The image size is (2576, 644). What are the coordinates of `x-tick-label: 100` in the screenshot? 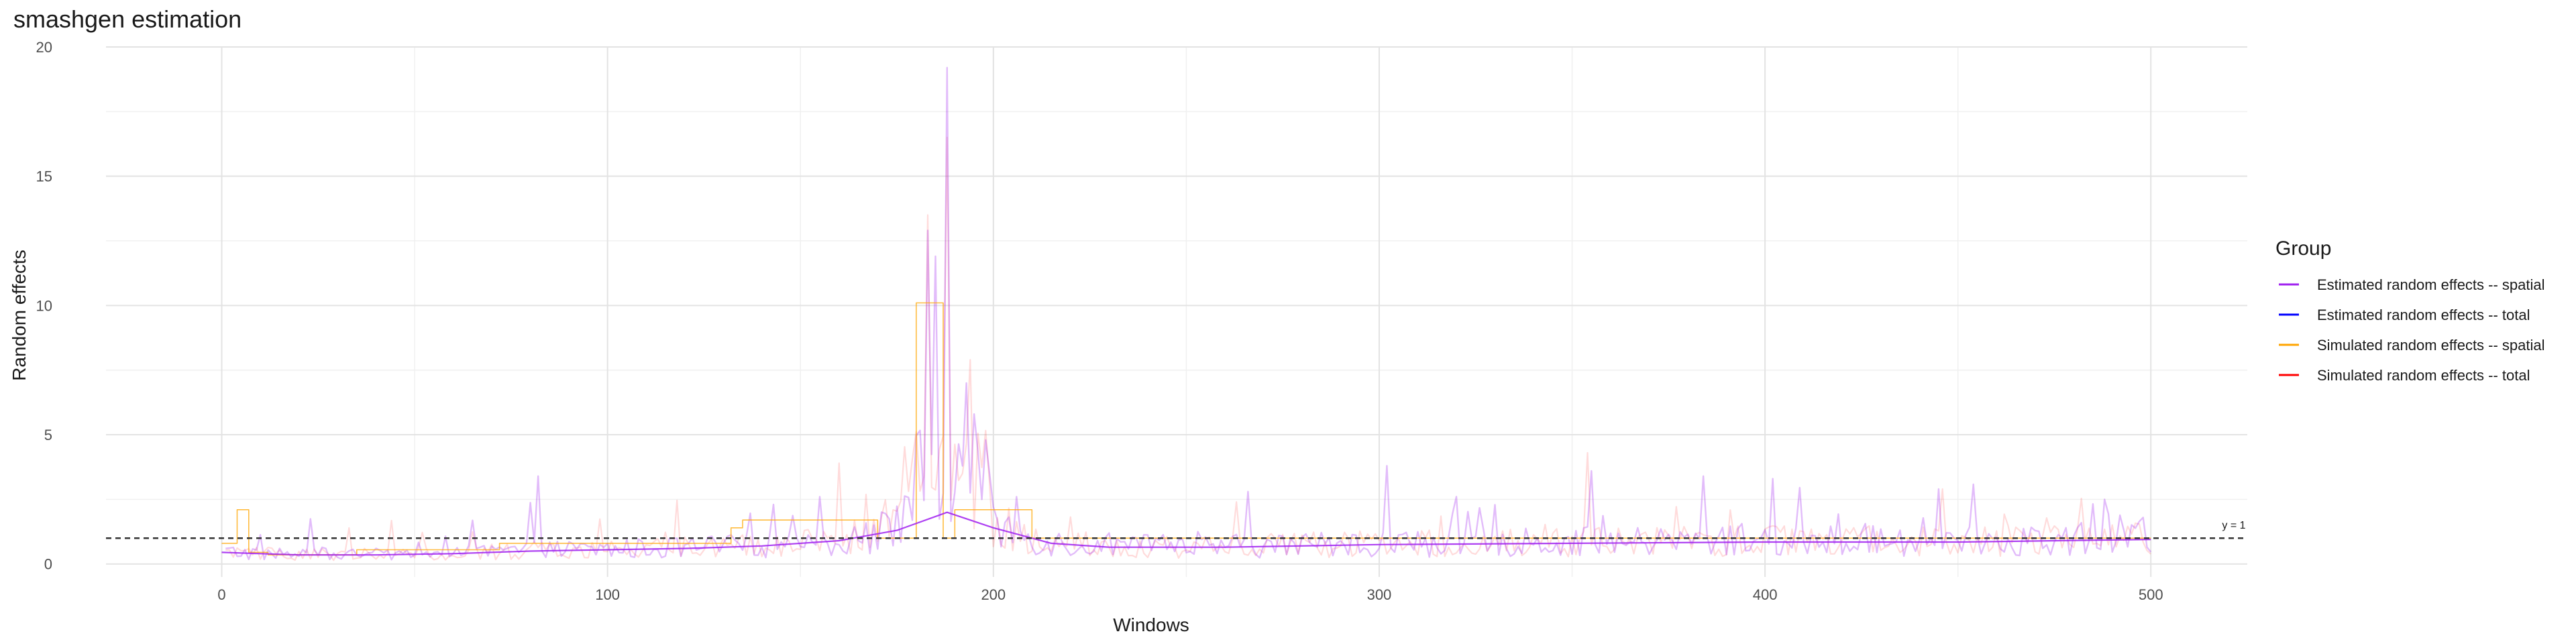 It's located at (607, 594).